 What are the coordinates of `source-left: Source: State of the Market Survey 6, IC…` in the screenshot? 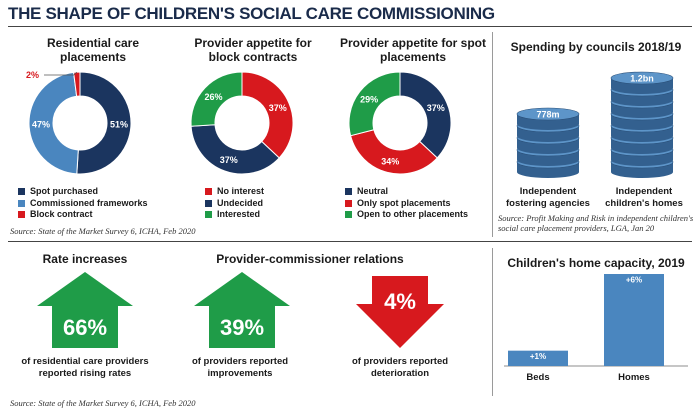 It's located at (103, 231).